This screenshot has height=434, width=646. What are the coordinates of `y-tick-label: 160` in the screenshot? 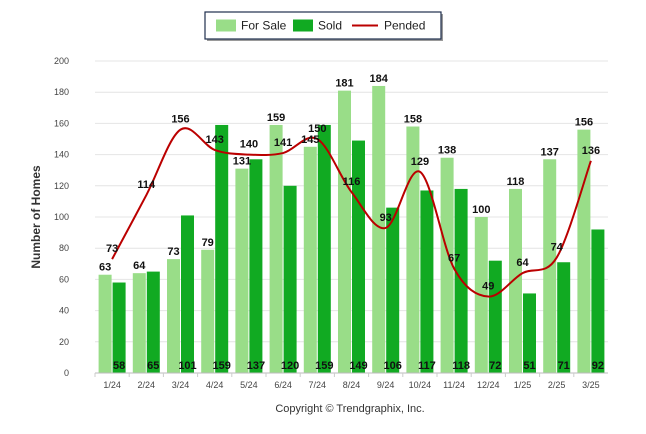 It's located at (61, 123).